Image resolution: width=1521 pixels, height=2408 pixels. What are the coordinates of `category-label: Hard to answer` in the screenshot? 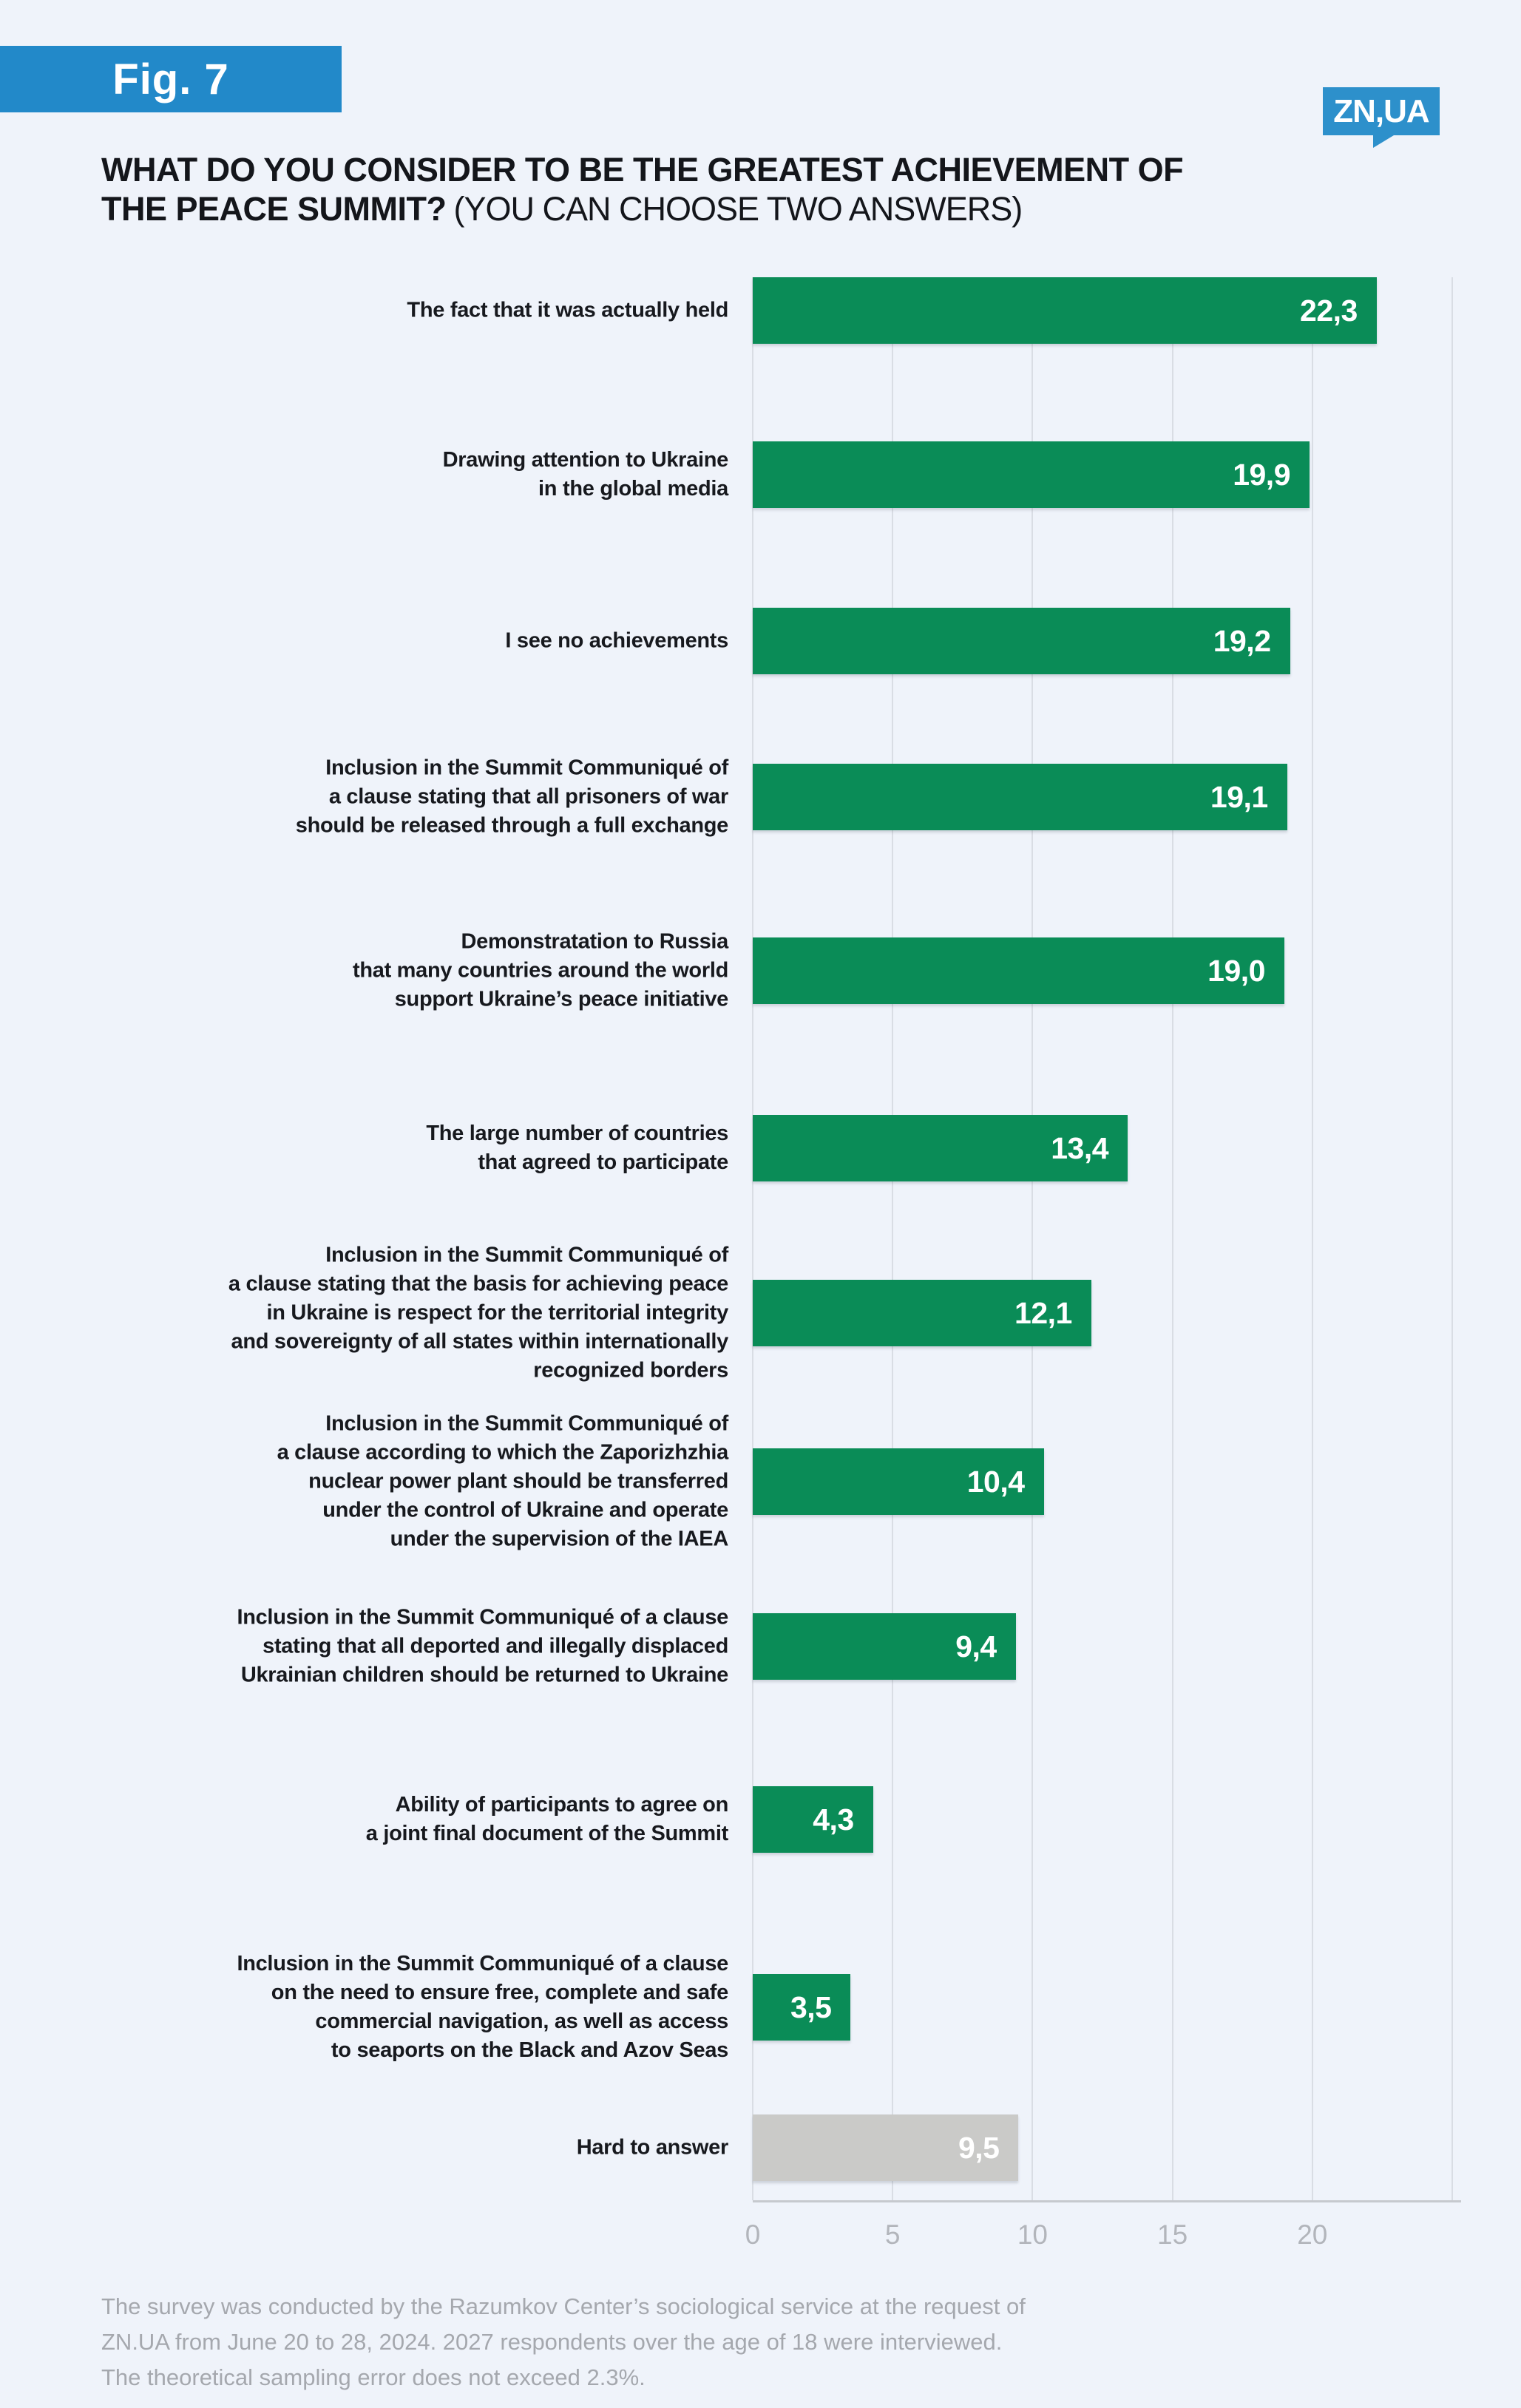 It's located at (653, 2147).